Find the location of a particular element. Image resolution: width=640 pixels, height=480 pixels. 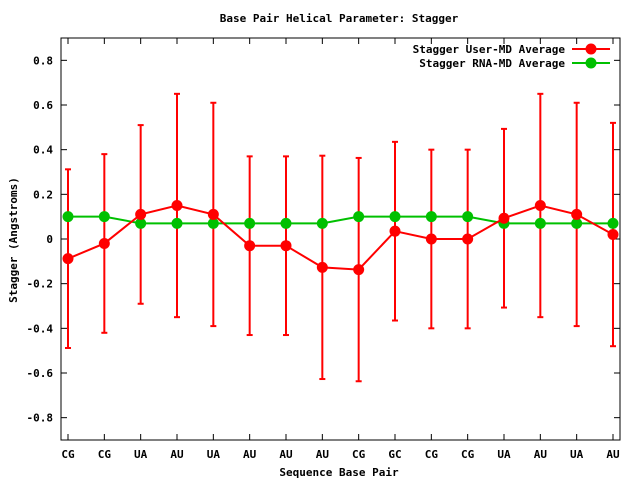

y-tick-label: 0 is located at coordinates (49, 239).